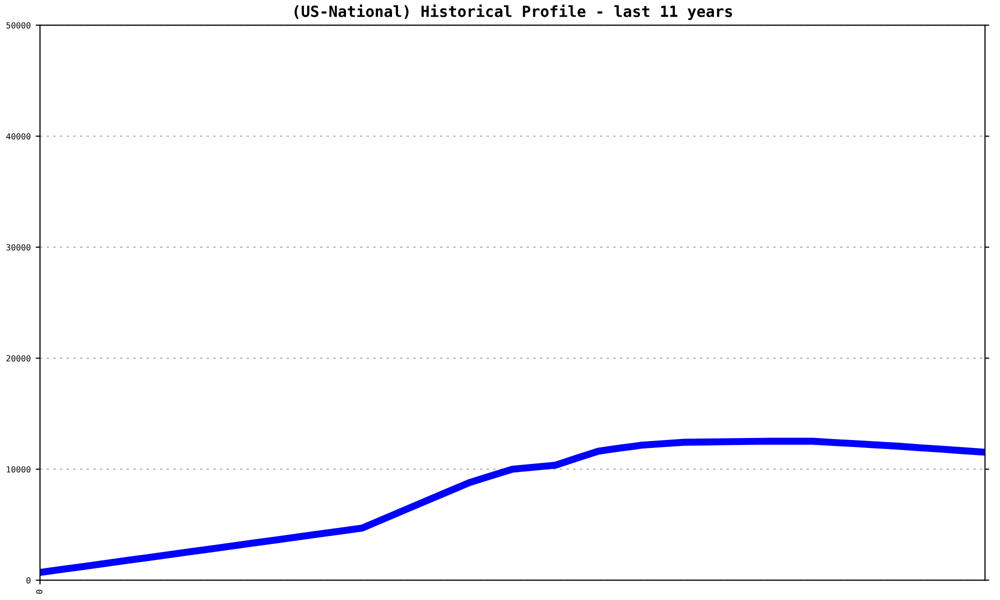 The width and height of the screenshot is (1000, 600). I want to click on y-tick-label: 10000, so click(18, 469).